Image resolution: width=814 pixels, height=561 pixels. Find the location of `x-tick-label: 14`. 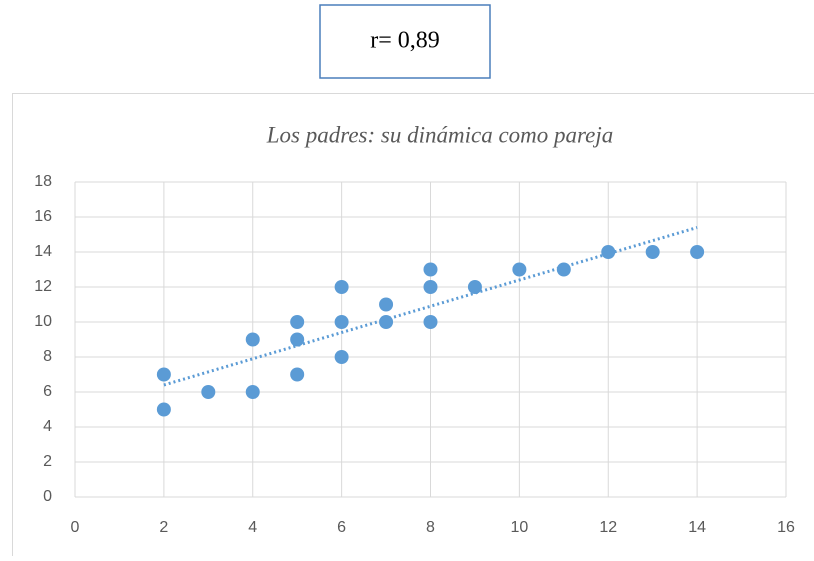

x-tick-label: 14 is located at coordinates (697, 527).